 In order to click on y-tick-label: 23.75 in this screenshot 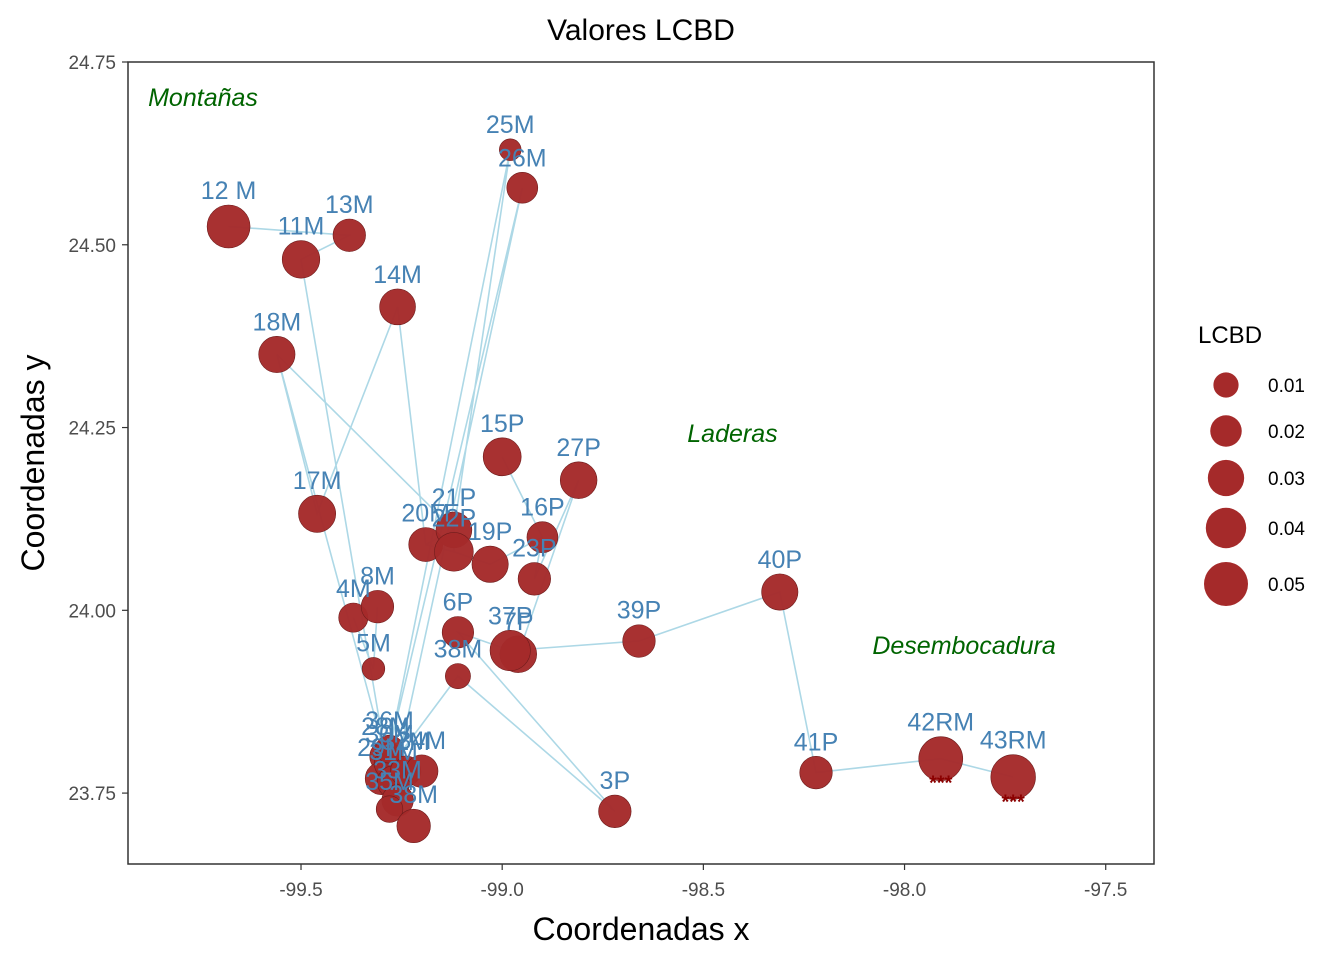, I will do `click(92, 794)`.